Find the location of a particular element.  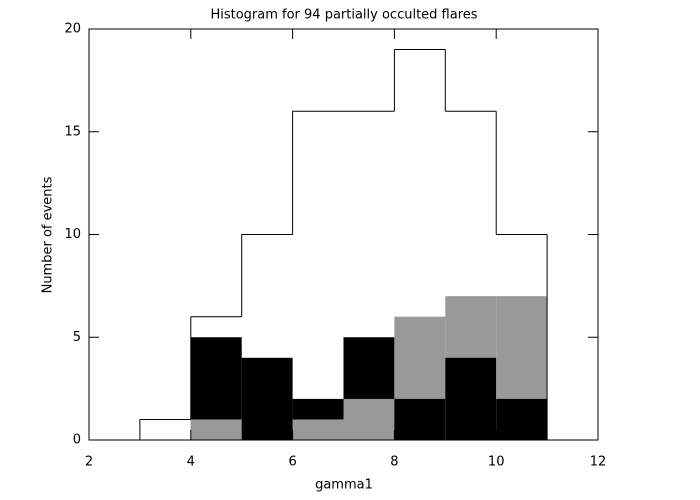

x-tick-label: 6 is located at coordinates (292, 462).